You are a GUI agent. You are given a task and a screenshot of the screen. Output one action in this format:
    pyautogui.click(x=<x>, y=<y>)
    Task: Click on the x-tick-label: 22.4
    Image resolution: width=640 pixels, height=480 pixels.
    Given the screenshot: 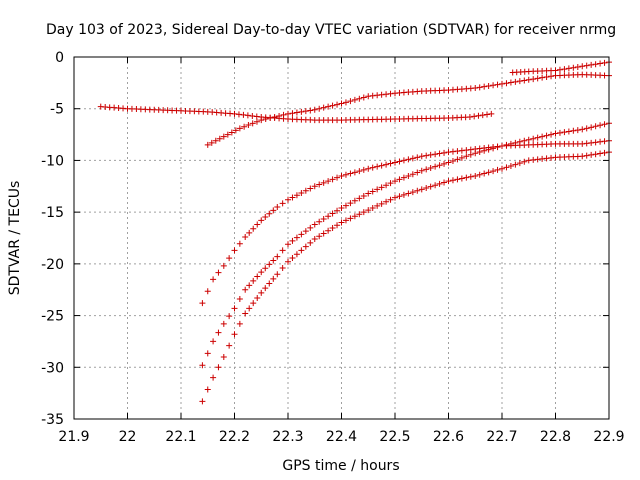 What is the action you would take?
    pyautogui.click(x=341, y=437)
    